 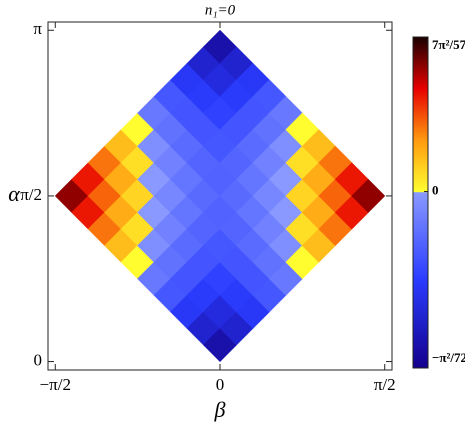 I want to click on x-tick-label: π/2, so click(x=385, y=384).